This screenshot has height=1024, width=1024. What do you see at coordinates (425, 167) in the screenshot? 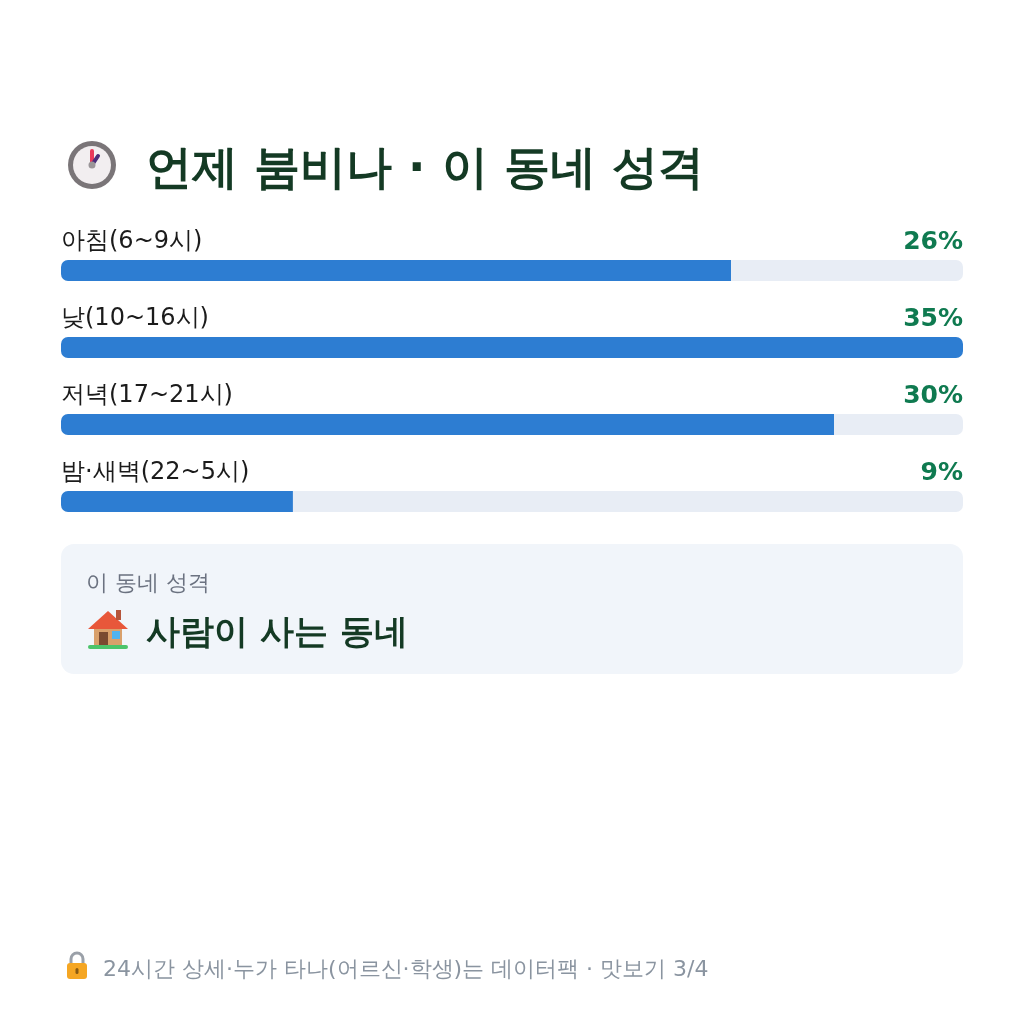
I see `title: 언제 붐비나 · 이 동네 성격` at bounding box center [425, 167].